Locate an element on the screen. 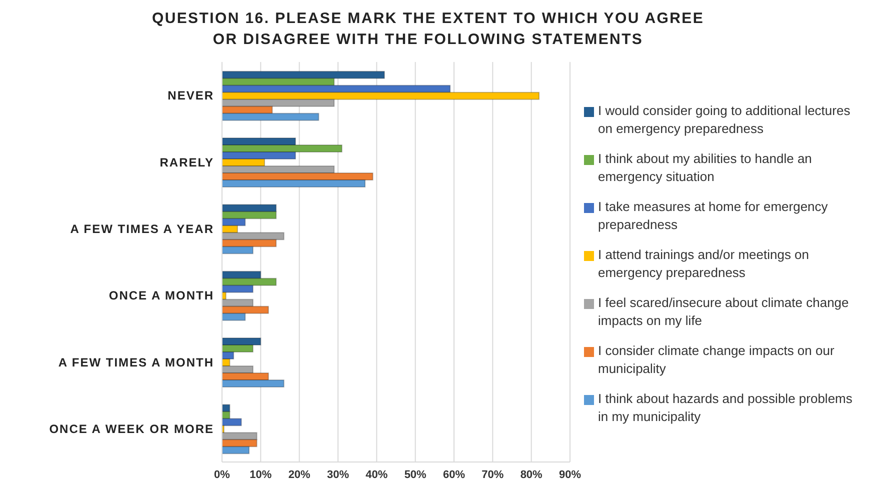 This screenshot has width=878, height=502. chart-title: QUESTION 16. PLEASE MARK THE EXTENT TO WHICH YOU AGREE OR DISAGREE WITH THE FOLLOWING STATEMENTS is located at coordinates (428, 29).